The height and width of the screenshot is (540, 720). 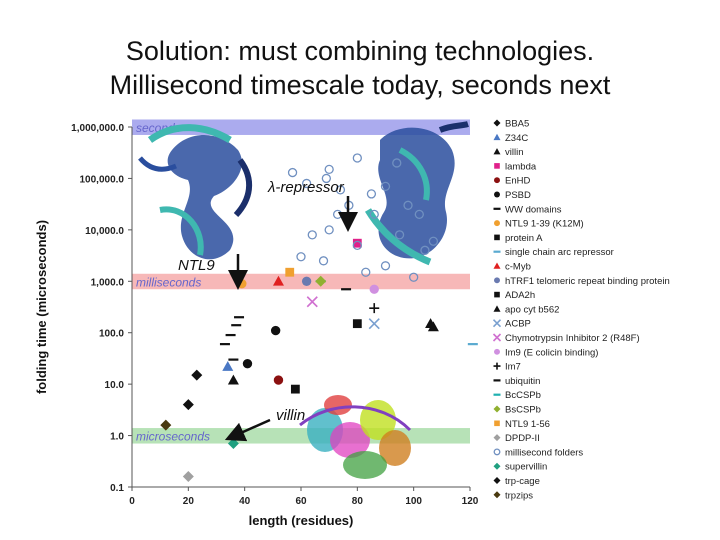 I want to click on legend-label-14: ACBP, so click(x=518, y=324).